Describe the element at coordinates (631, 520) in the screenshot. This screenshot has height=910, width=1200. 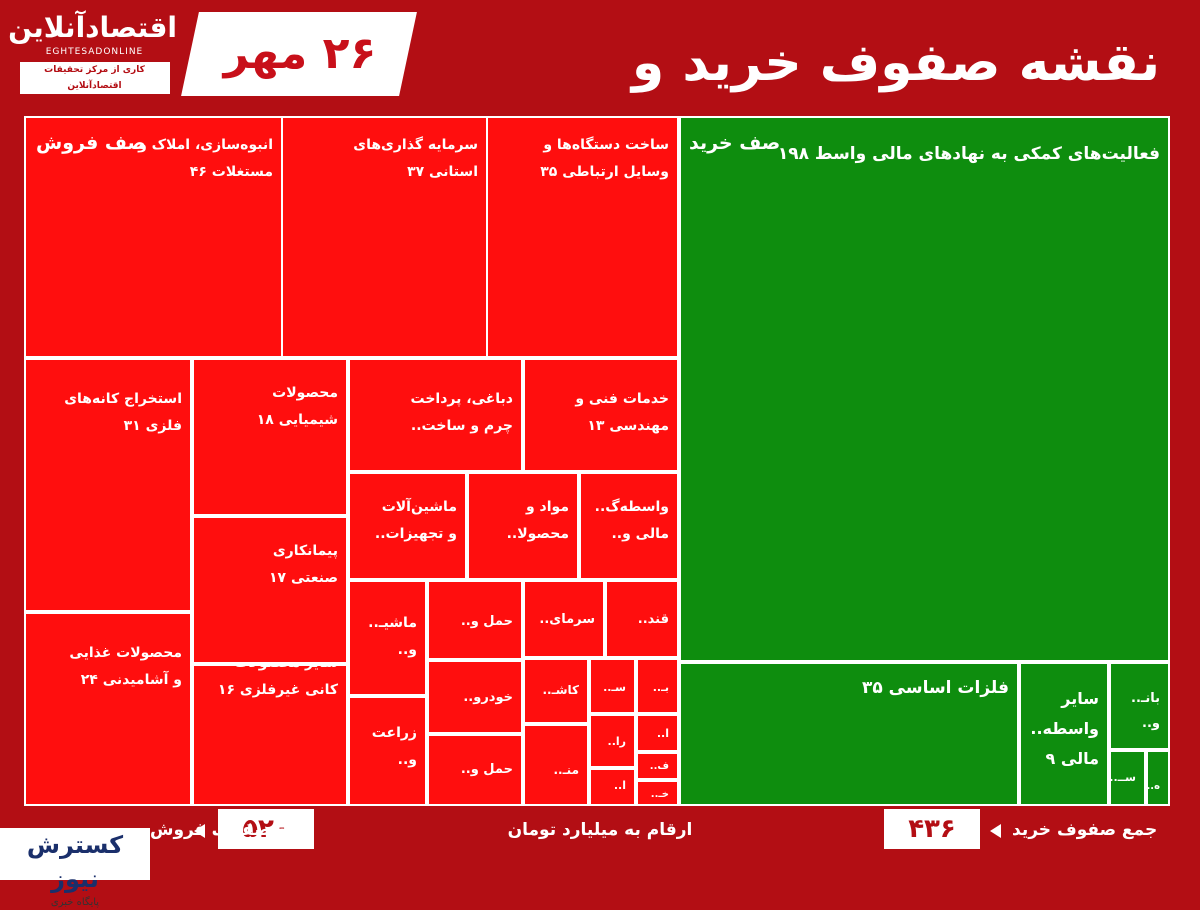
I see `treemap-tile-label: واسطه‌گ.. مالی و..` at that location.